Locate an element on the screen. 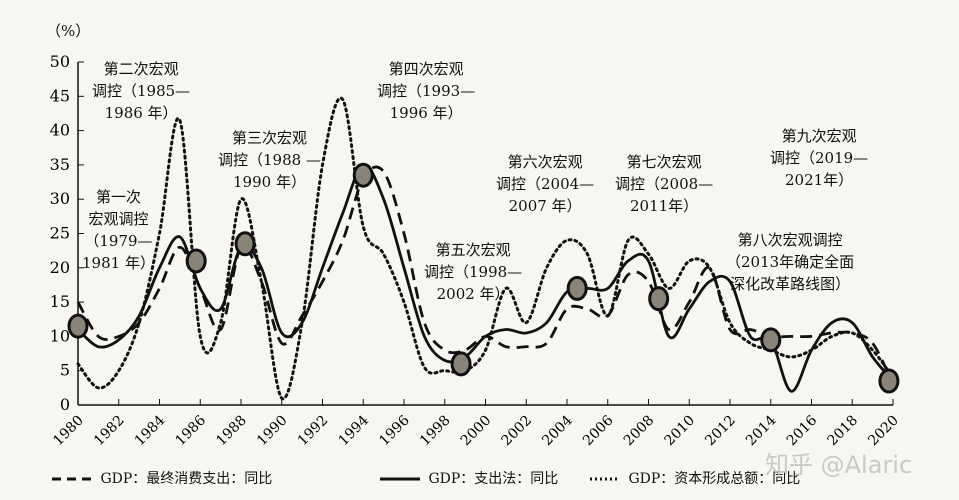  x-tick-label: 2010 is located at coordinates (680, 431).